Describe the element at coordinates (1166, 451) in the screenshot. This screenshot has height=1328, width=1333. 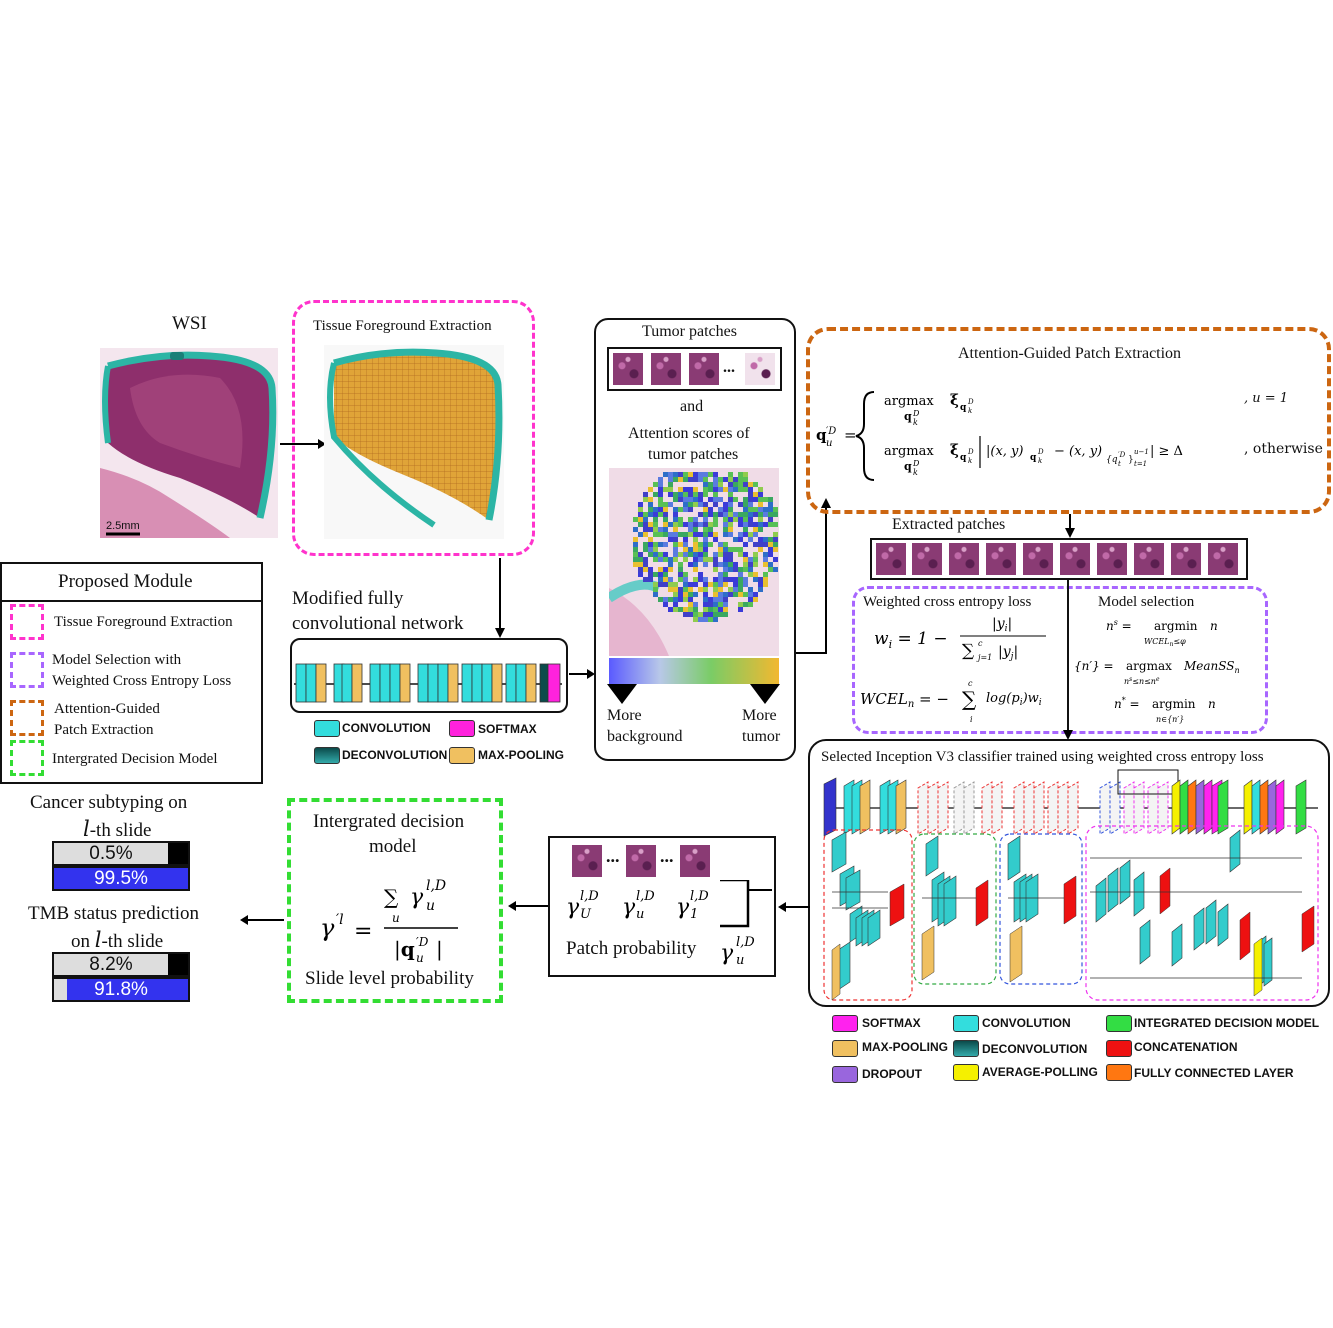
I see `svg-text: | ≥ Δ` at that location.